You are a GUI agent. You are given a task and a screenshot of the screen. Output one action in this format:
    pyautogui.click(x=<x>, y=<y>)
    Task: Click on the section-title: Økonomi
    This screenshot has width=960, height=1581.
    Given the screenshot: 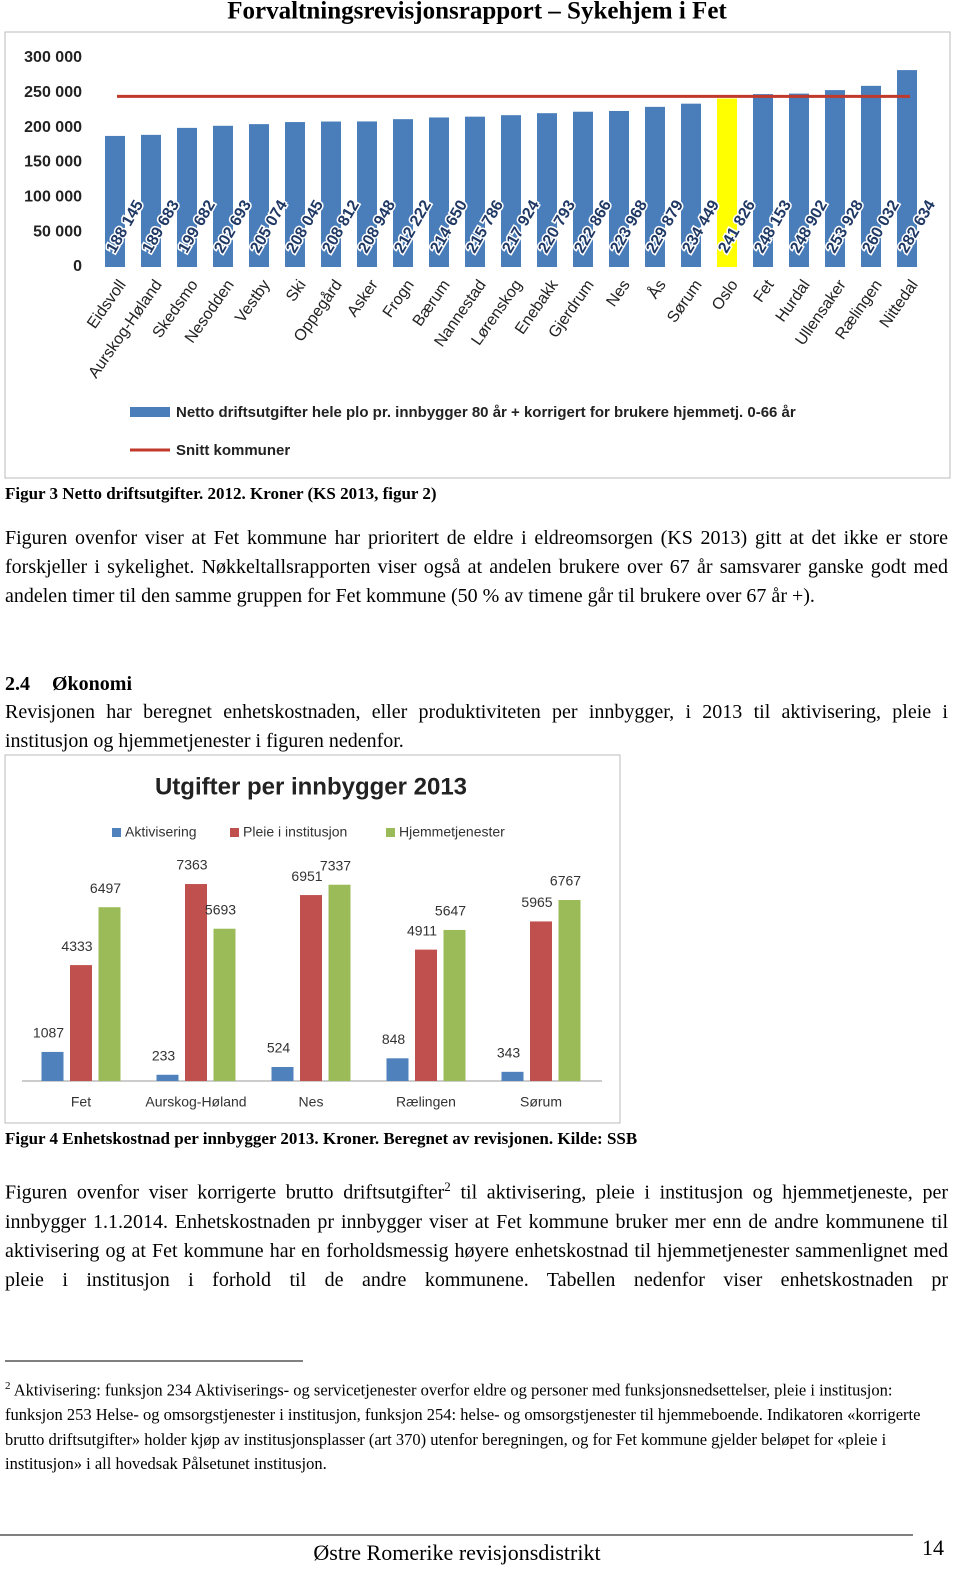 What is the action you would take?
    pyautogui.click(x=92, y=684)
    